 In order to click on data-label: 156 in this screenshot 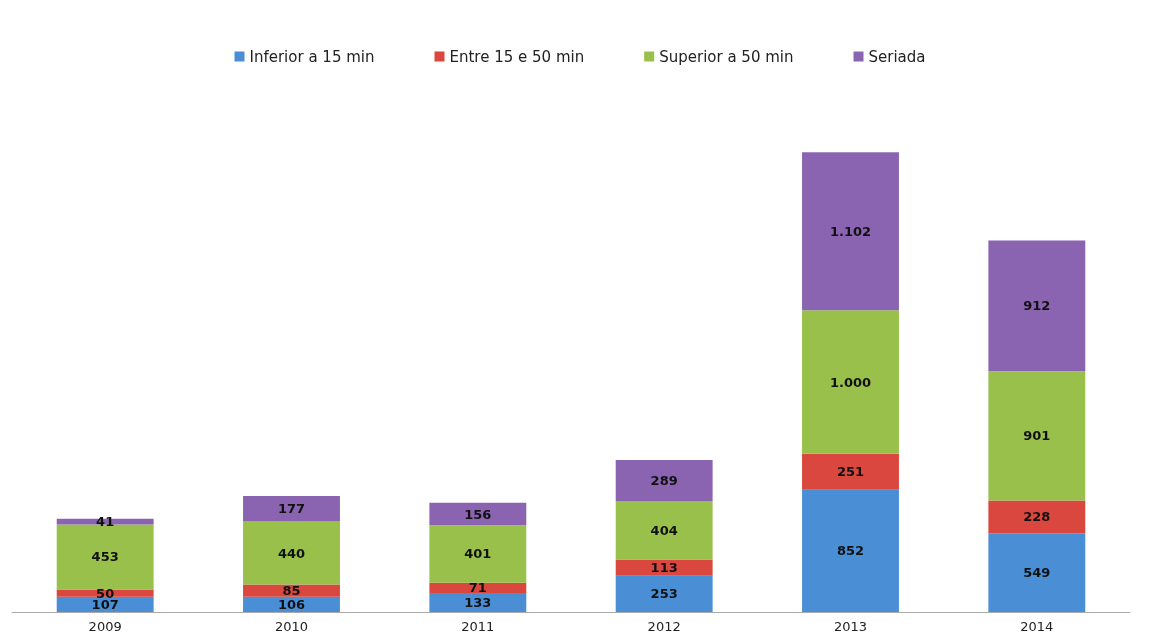, I will do `click(478, 514)`.